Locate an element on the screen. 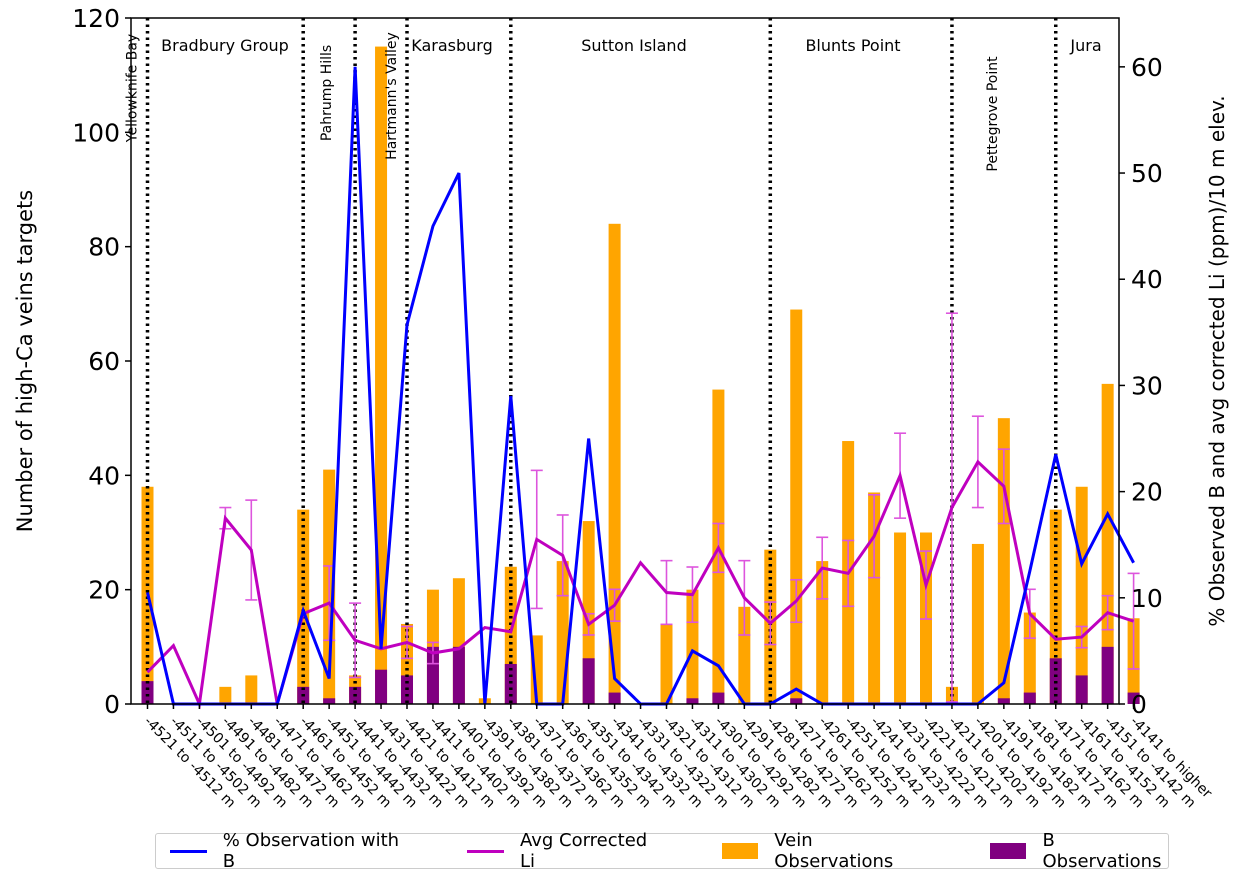 Image resolution: width=1245 pixels, height=890 pixels. region-label: Jura is located at coordinates (1085, 45).